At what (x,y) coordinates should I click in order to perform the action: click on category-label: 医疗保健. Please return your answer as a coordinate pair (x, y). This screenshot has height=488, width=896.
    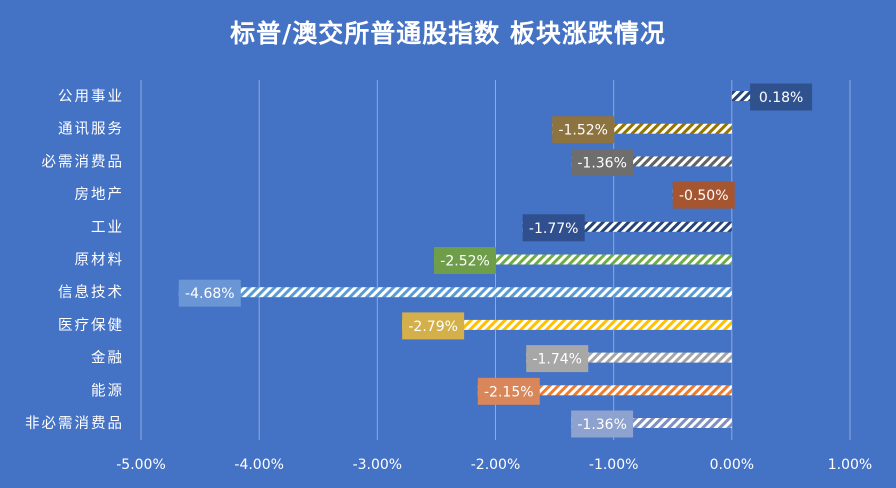
    Looking at the image, I should click on (91, 325).